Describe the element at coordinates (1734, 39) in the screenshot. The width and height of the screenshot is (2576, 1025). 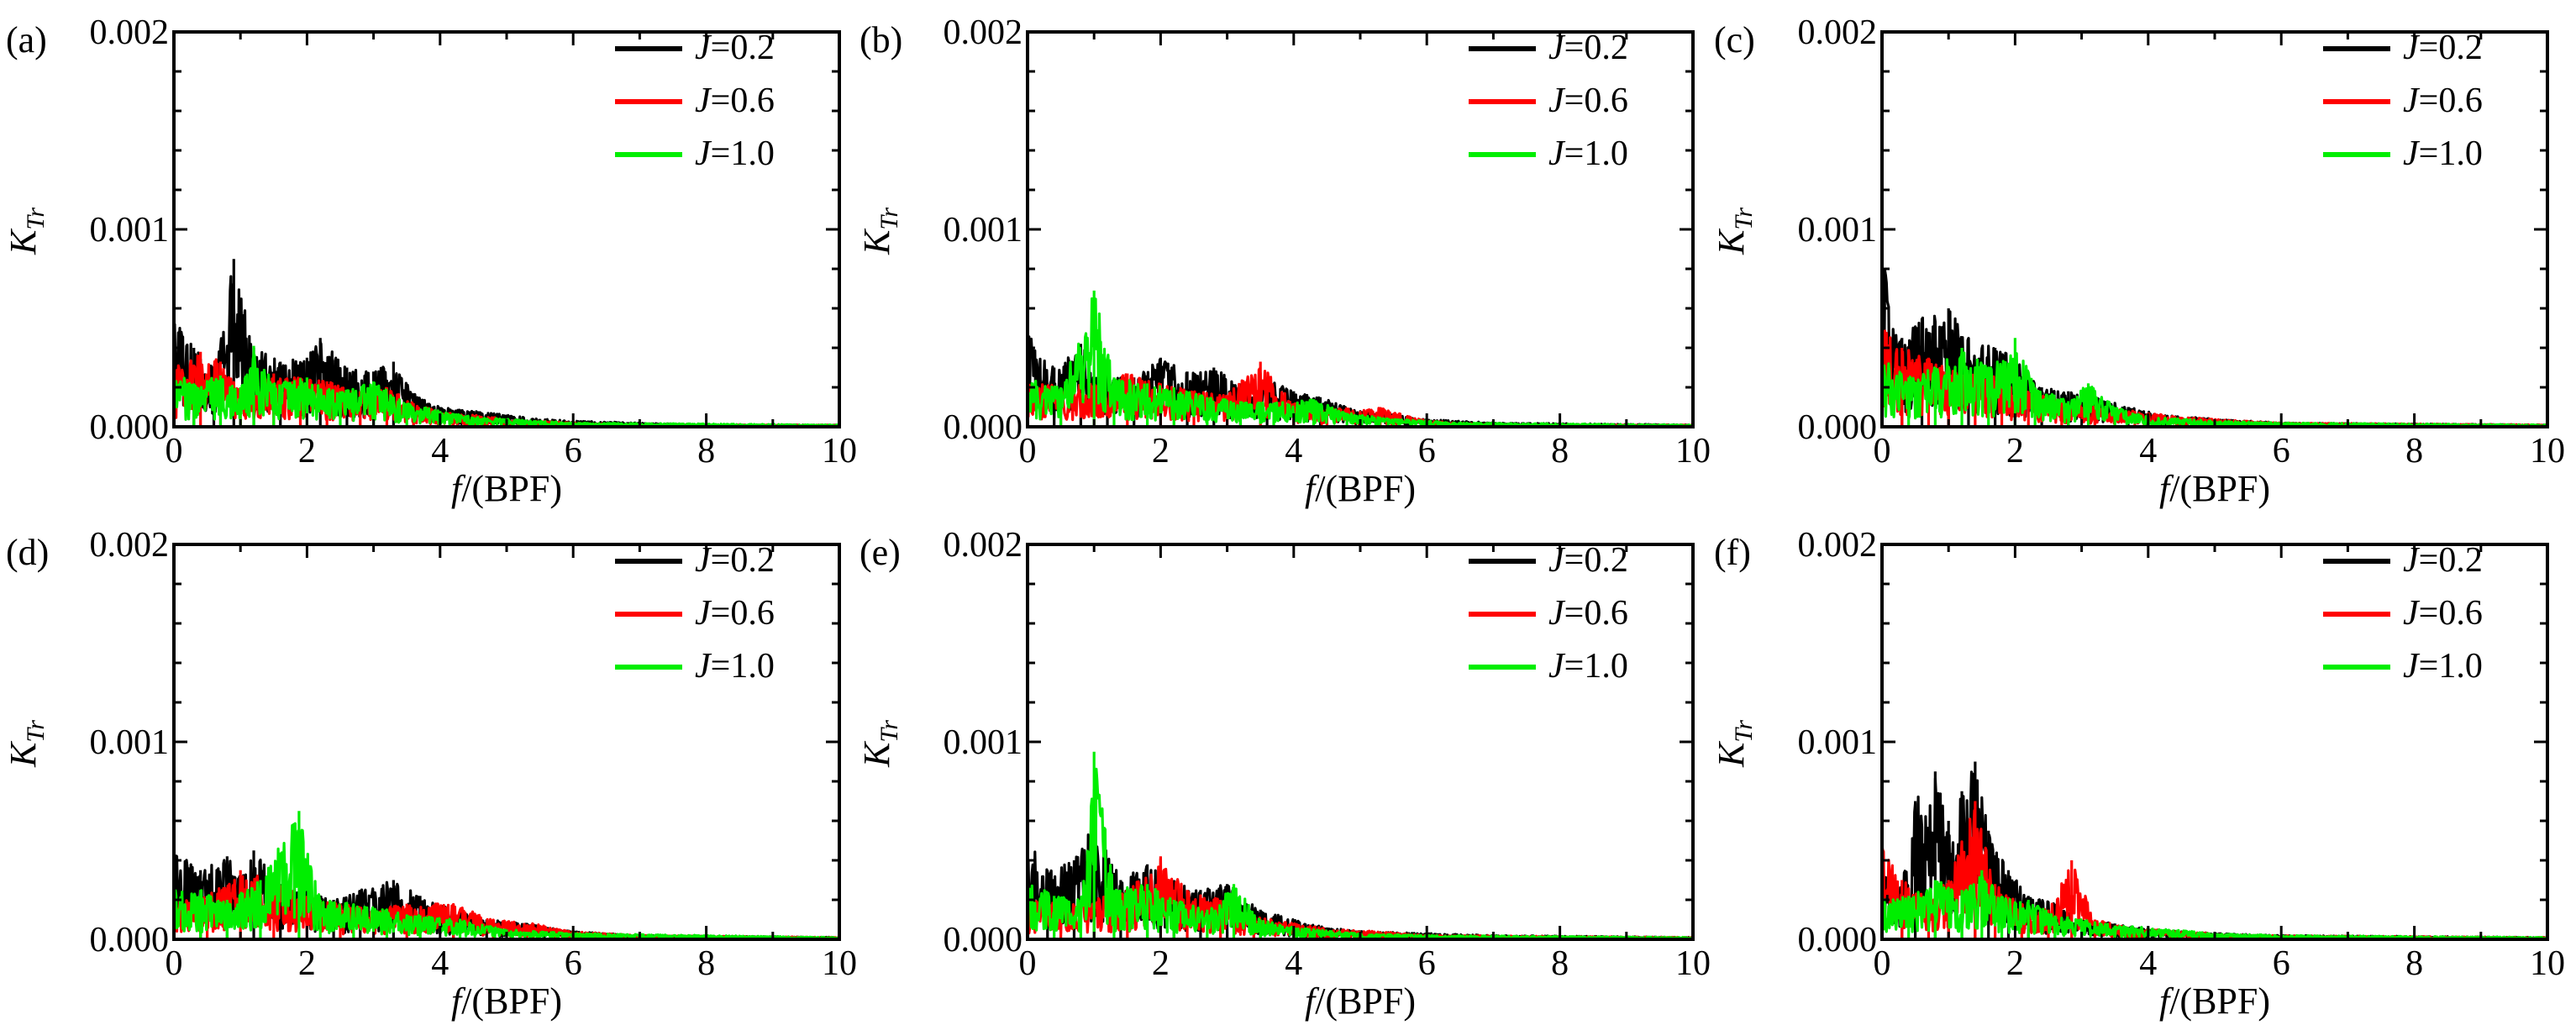
I see `panel-label: (c)` at that location.